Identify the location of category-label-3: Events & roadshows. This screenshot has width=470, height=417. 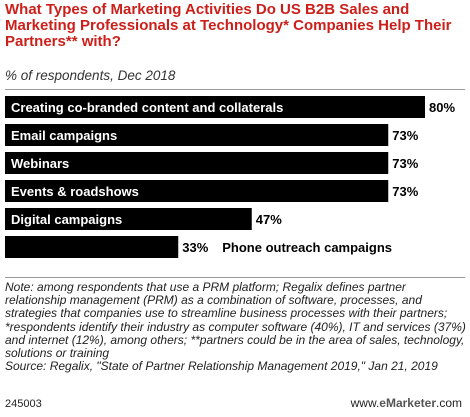
(75, 191).